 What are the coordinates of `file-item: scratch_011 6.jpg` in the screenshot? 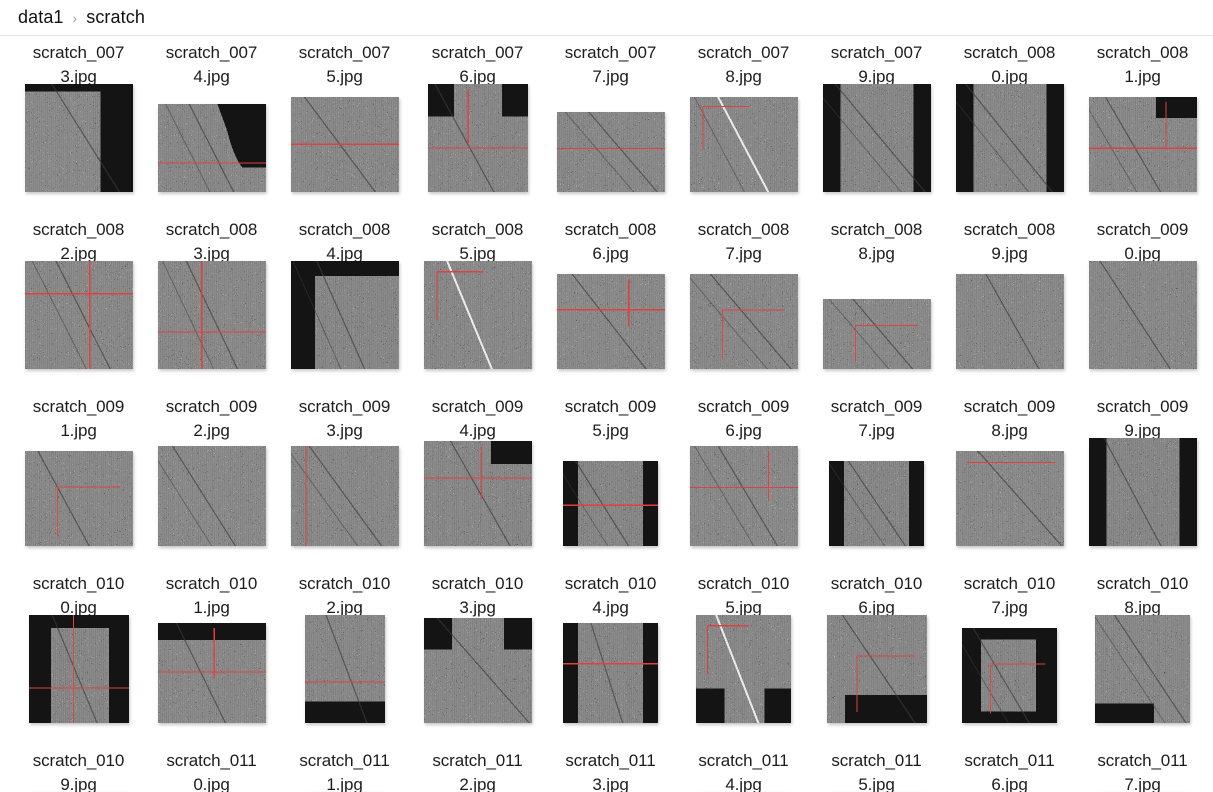 It's located at (1009, 768).